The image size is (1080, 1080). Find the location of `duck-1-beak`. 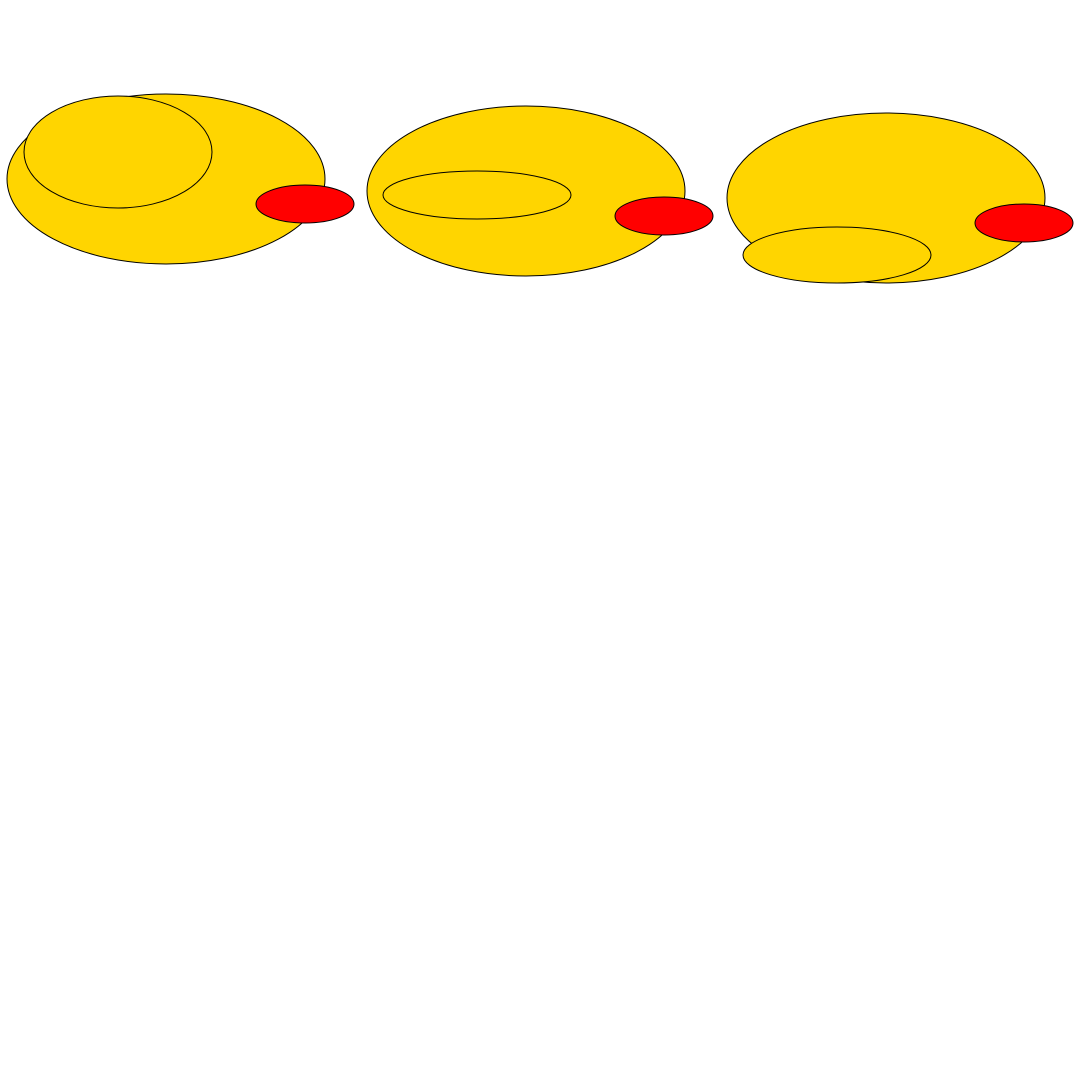

duck-1-beak is located at coordinates (305, 204).